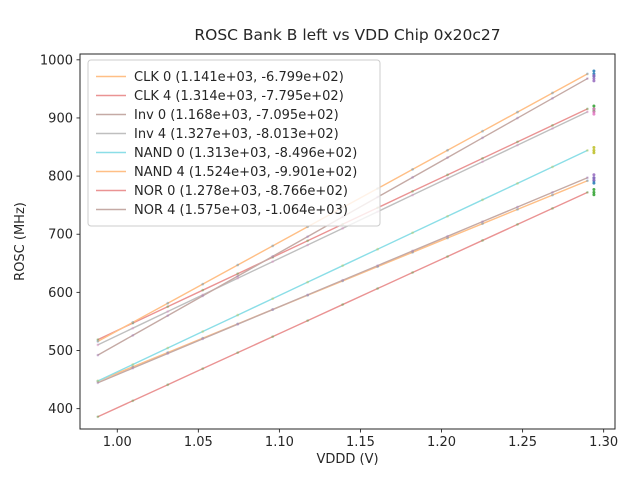 This screenshot has width=640, height=480. I want to click on x-tick-label: 1.30, so click(603, 442).